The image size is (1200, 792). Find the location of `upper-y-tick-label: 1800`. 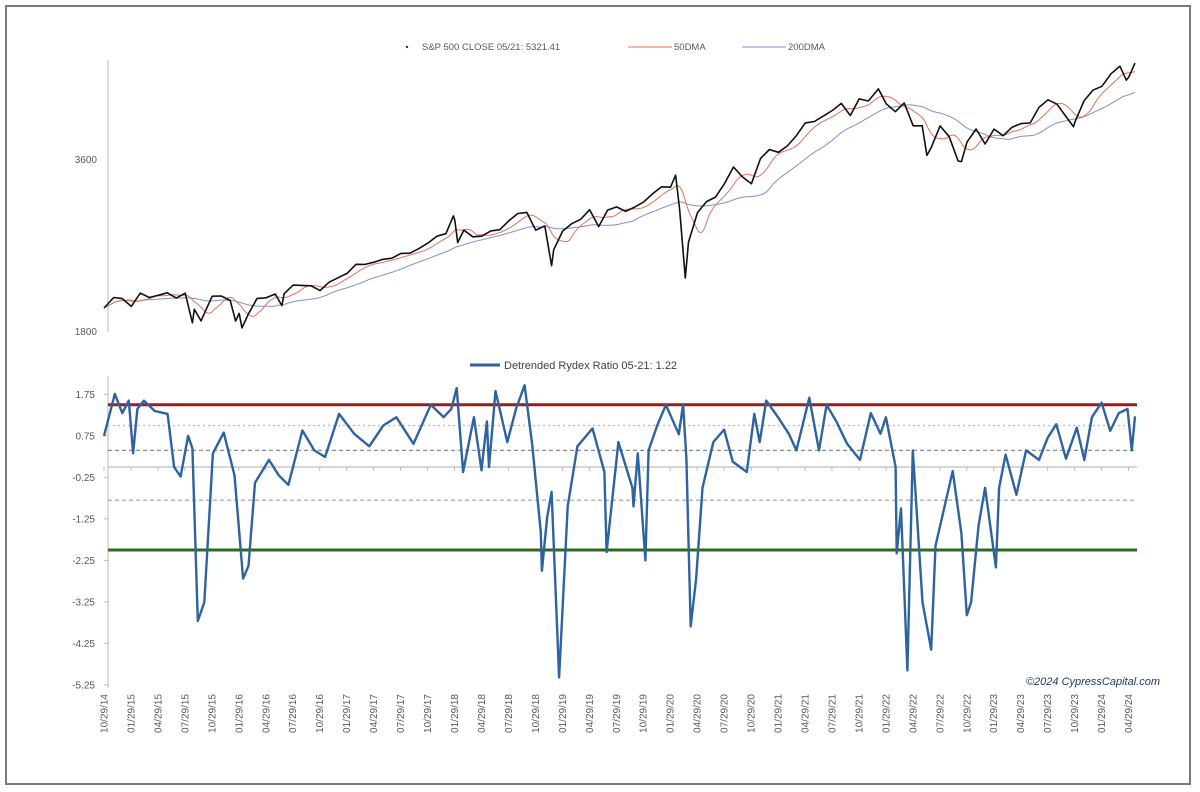

upper-y-tick-label: 1800 is located at coordinates (86, 332).